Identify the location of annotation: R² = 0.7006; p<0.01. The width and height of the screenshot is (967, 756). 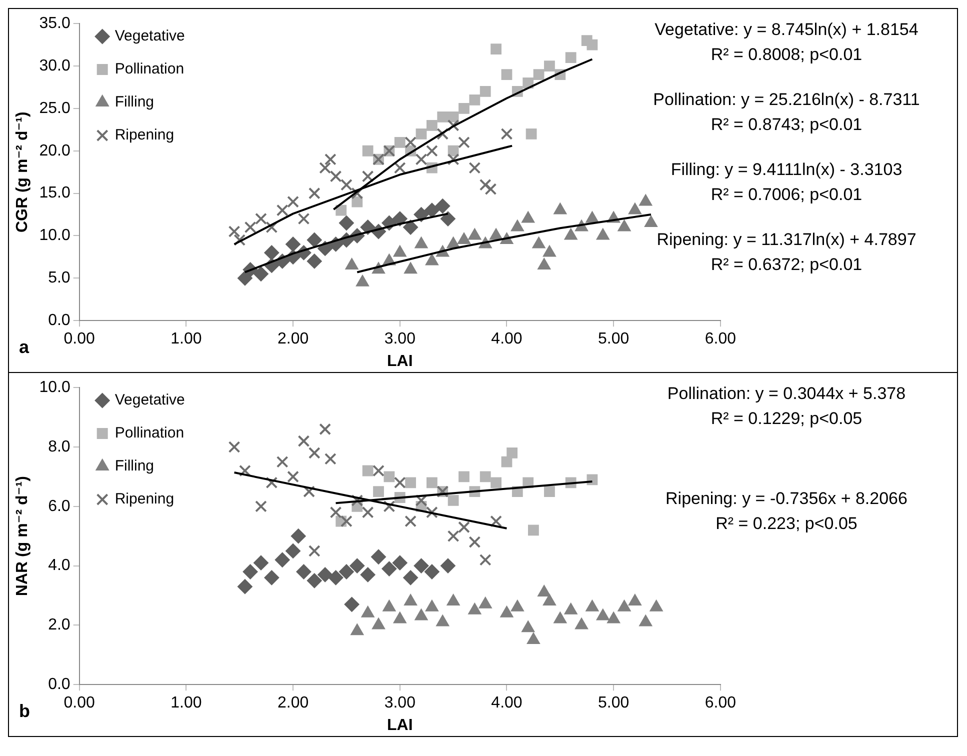
(787, 195).